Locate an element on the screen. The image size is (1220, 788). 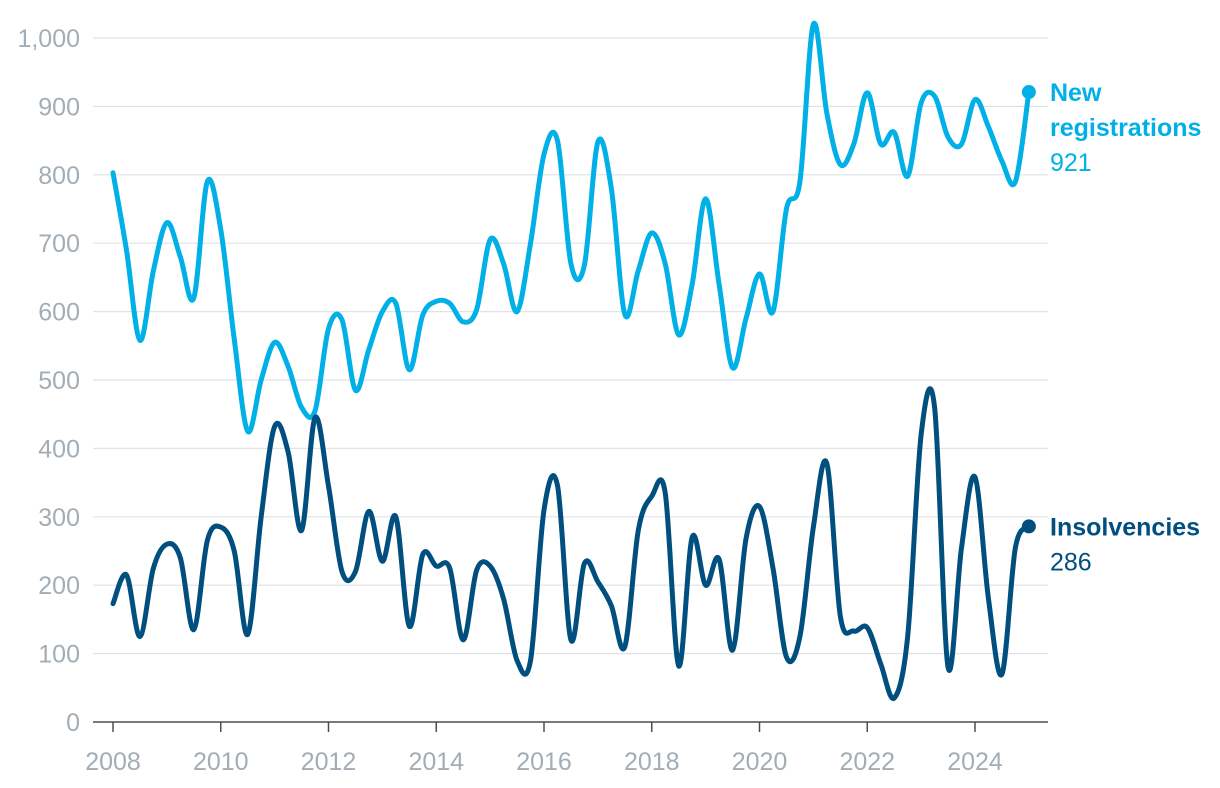
y-tick-label: 400 is located at coordinates (59, 449).